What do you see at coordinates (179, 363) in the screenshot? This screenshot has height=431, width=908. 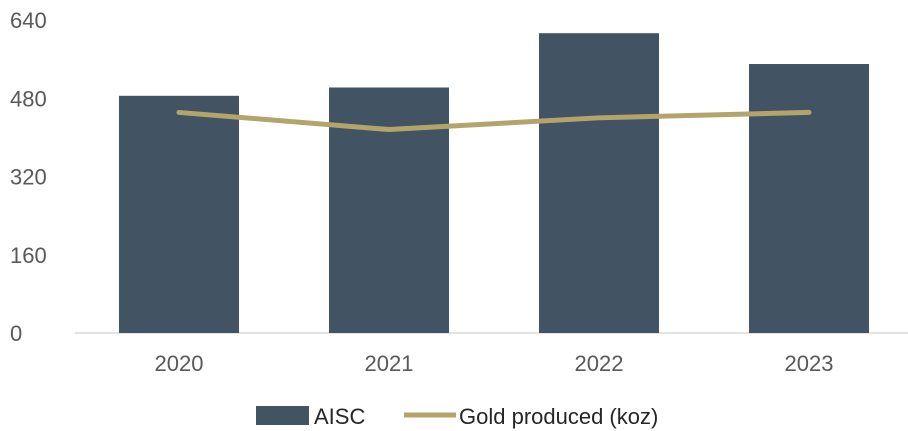 I see `x-tick-label: 2020` at bounding box center [179, 363].